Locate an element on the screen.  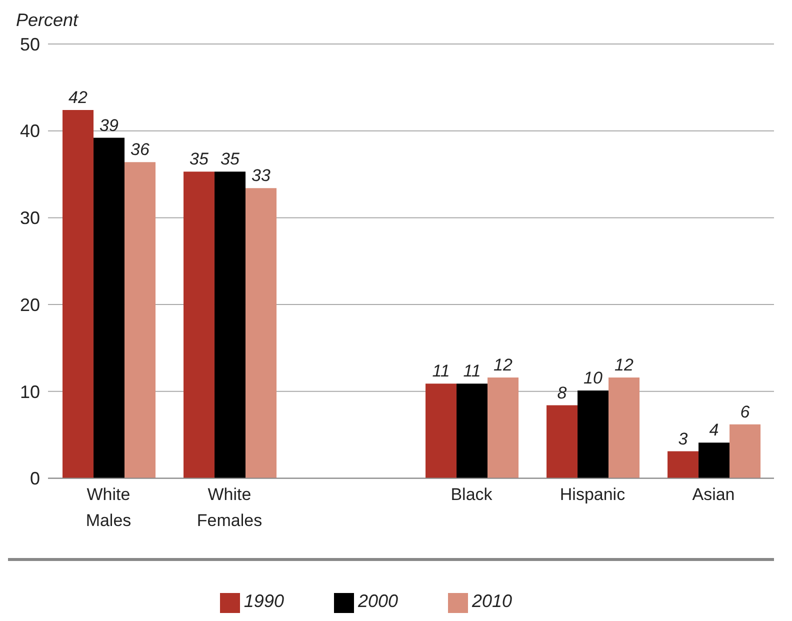
y-tick-label: 10 is located at coordinates (30, 392).